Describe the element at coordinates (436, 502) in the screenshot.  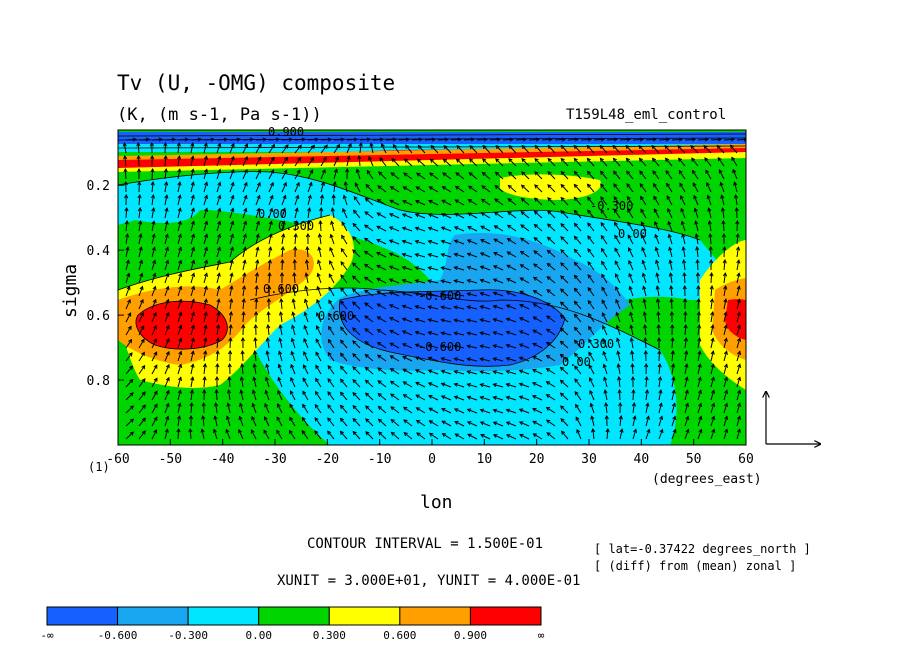
I see `x-axis-label: lon` at that location.